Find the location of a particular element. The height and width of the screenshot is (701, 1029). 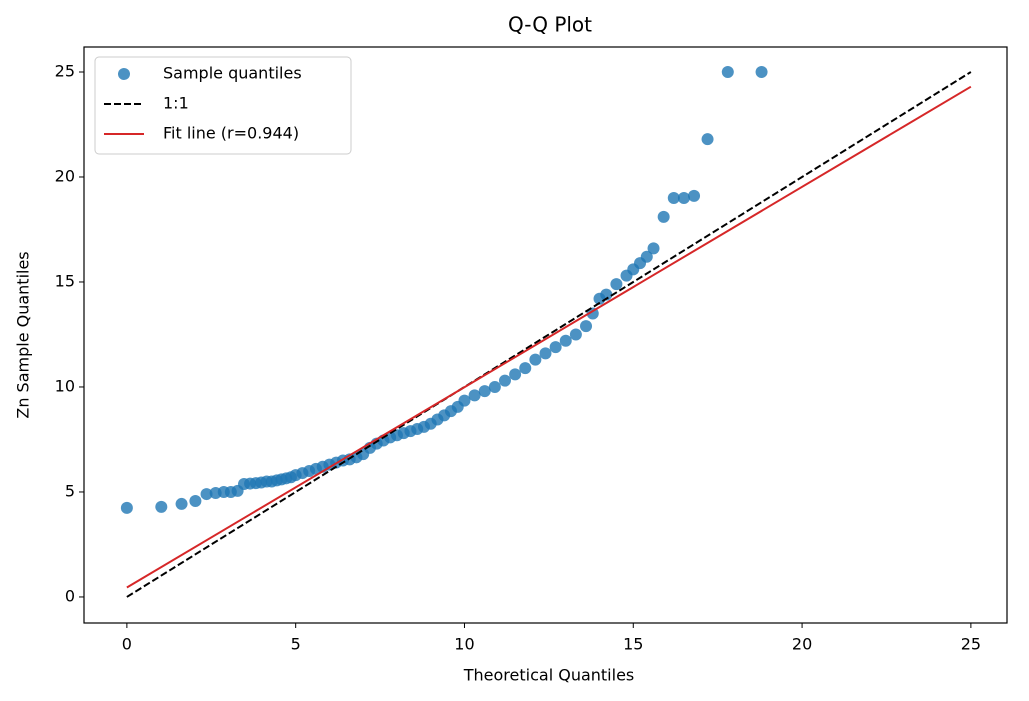

x-axis-label: Theoretical Quantiles is located at coordinates (549, 675).